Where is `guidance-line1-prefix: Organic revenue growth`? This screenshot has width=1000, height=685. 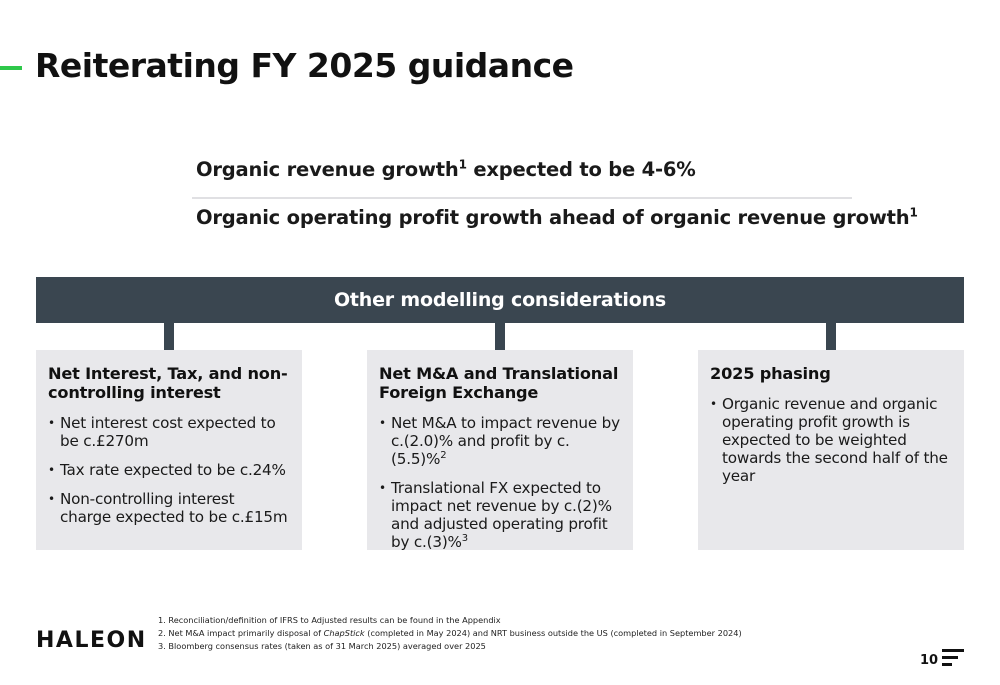 guidance-line1-prefix: Organic revenue growth is located at coordinates (327, 169).